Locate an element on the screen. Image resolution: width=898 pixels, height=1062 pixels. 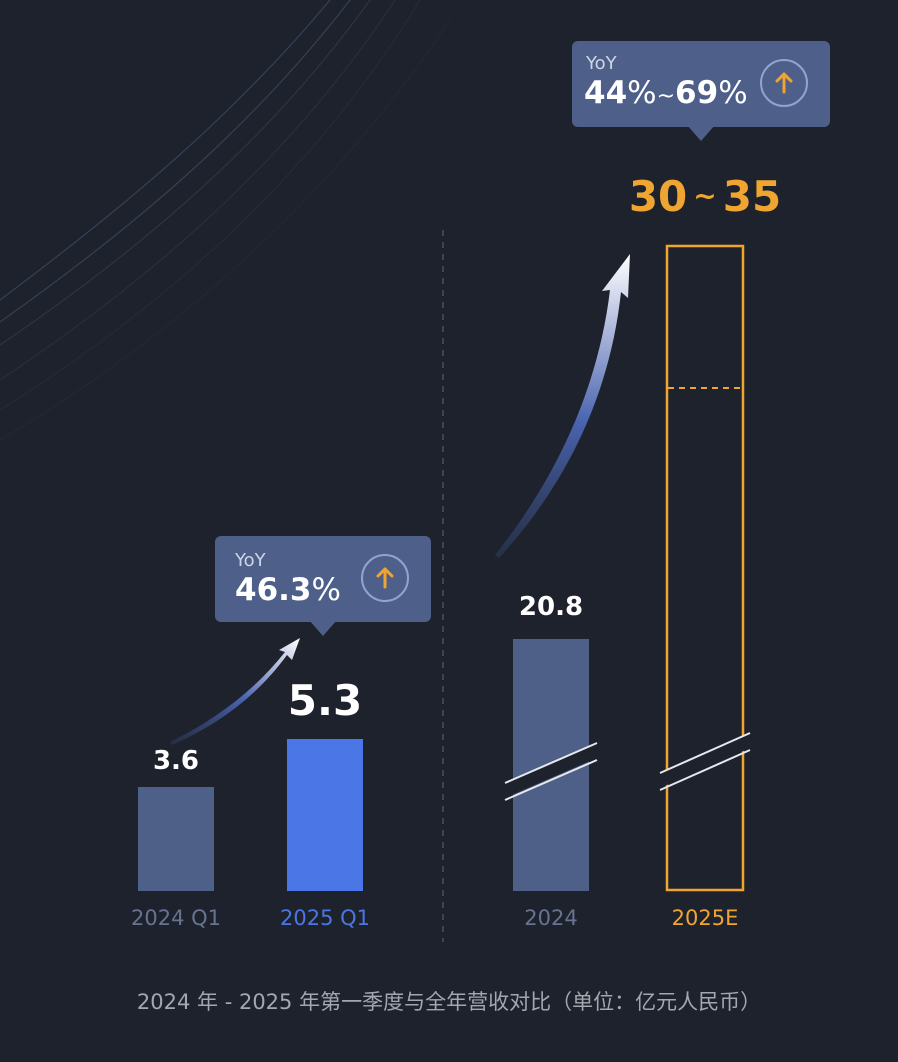
growth-arrow-small is located at coordinates (235, 691).